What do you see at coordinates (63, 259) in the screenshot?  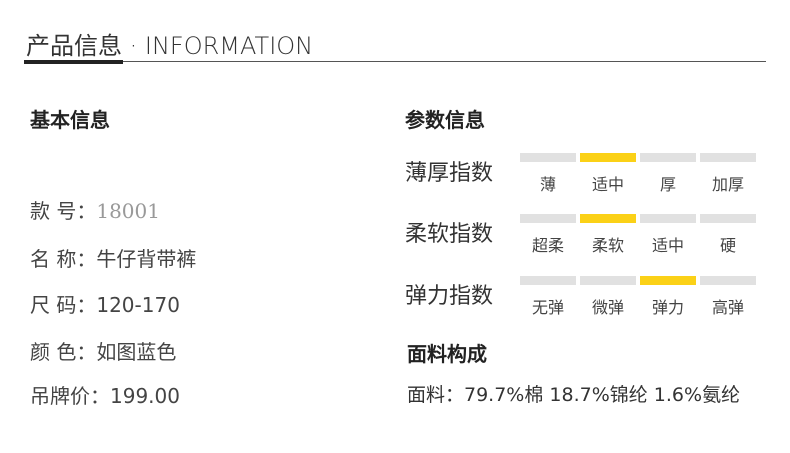 I see `info-label: 名 称：` at bounding box center [63, 259].